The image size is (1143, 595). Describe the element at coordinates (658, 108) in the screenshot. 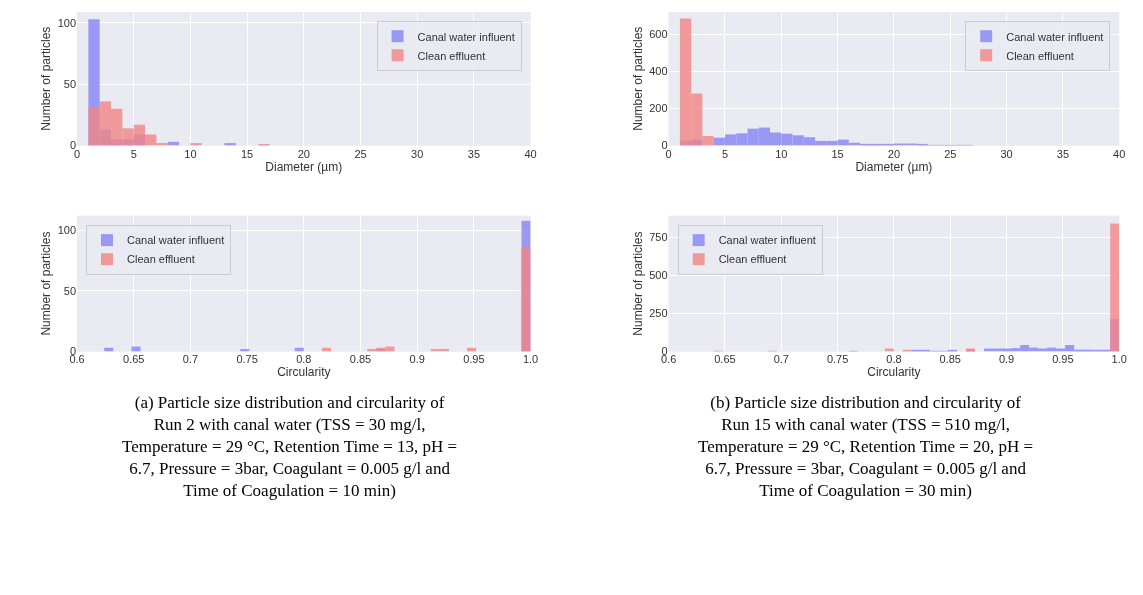

I see `y-tick-label: 200` at that location.